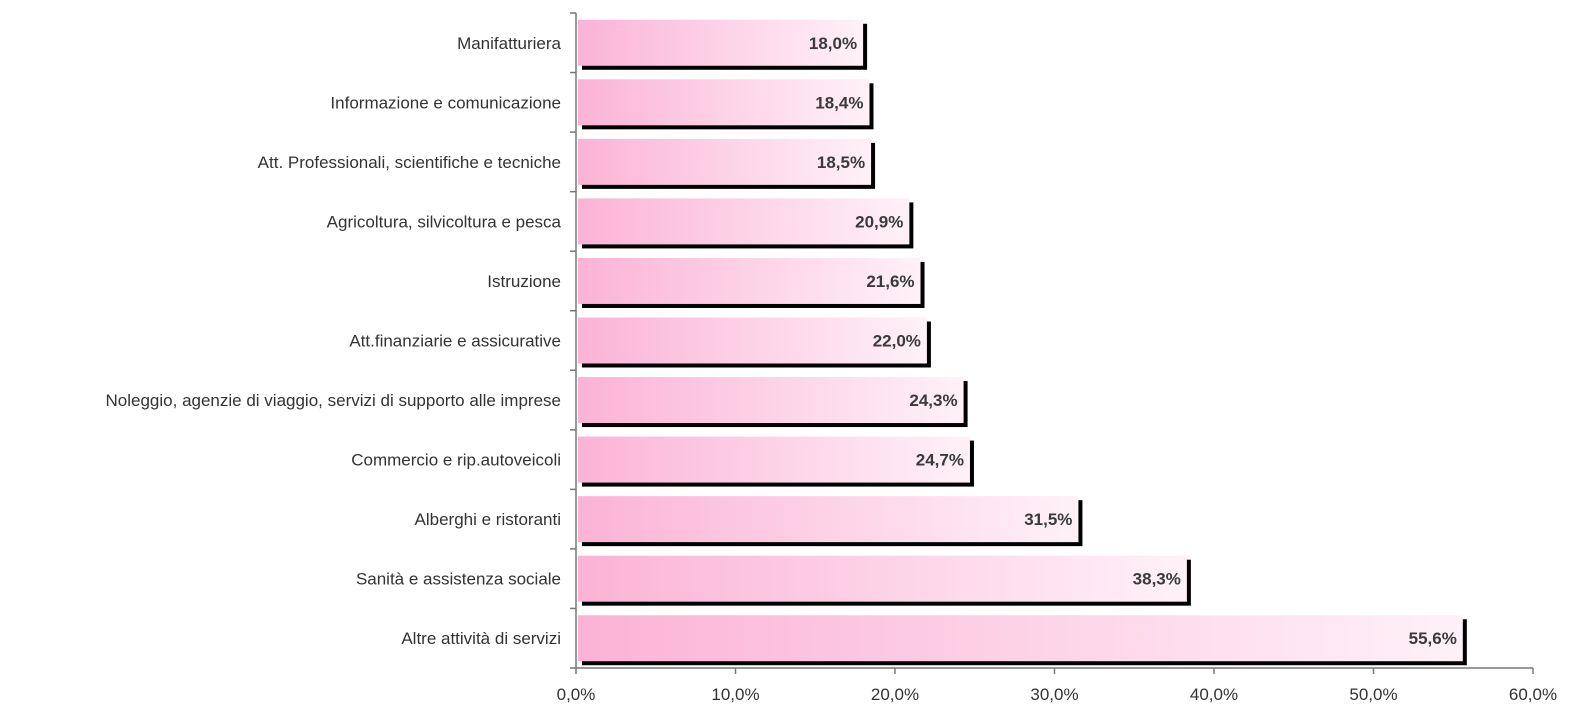  What do you see at coordinates (1373, 694) in the screenshot?
I see `x-tick-label: 50,0%` at bounding box center [1373, 694].